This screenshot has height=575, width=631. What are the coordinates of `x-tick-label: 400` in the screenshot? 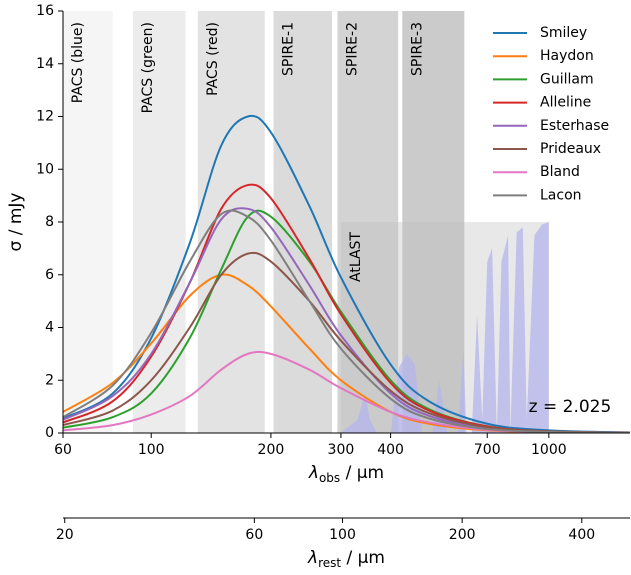 It's located at (390, 450).